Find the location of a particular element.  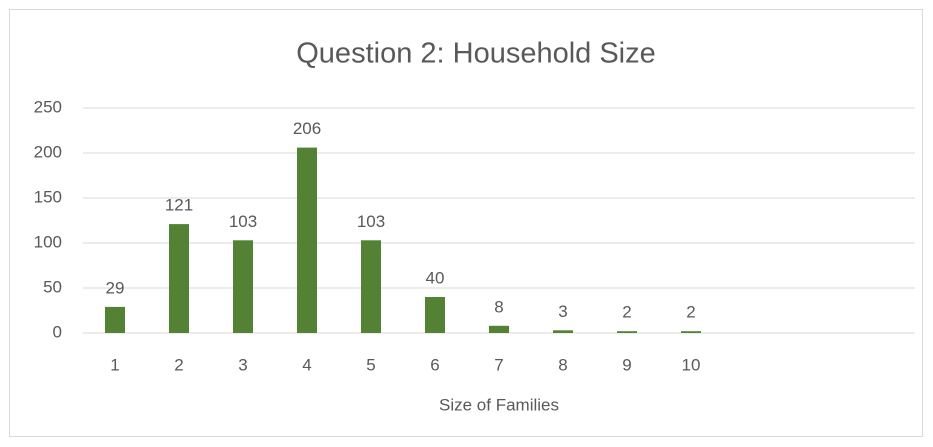

x-tick-label: 10 is located at coordinates (691, 364).